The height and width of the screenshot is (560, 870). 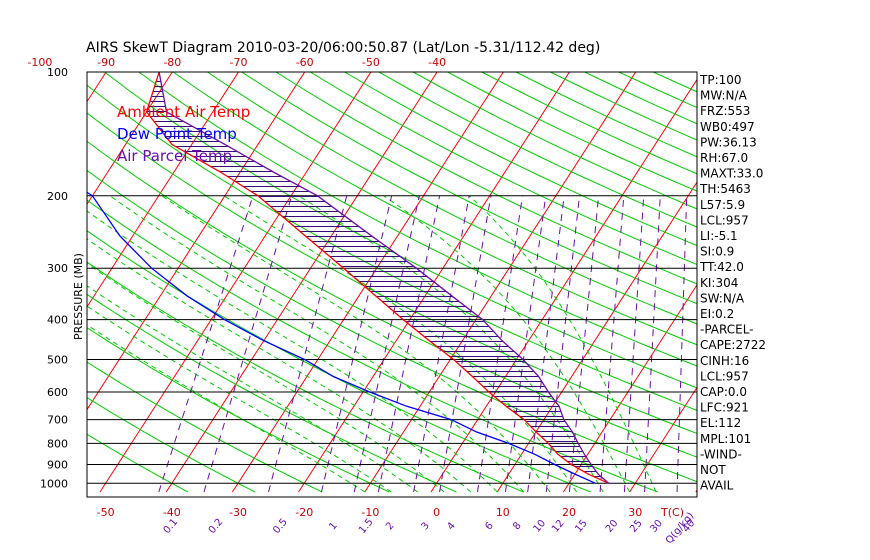 I want to click on stability-index-label: PW:36.13, so click(x=728, y=142).